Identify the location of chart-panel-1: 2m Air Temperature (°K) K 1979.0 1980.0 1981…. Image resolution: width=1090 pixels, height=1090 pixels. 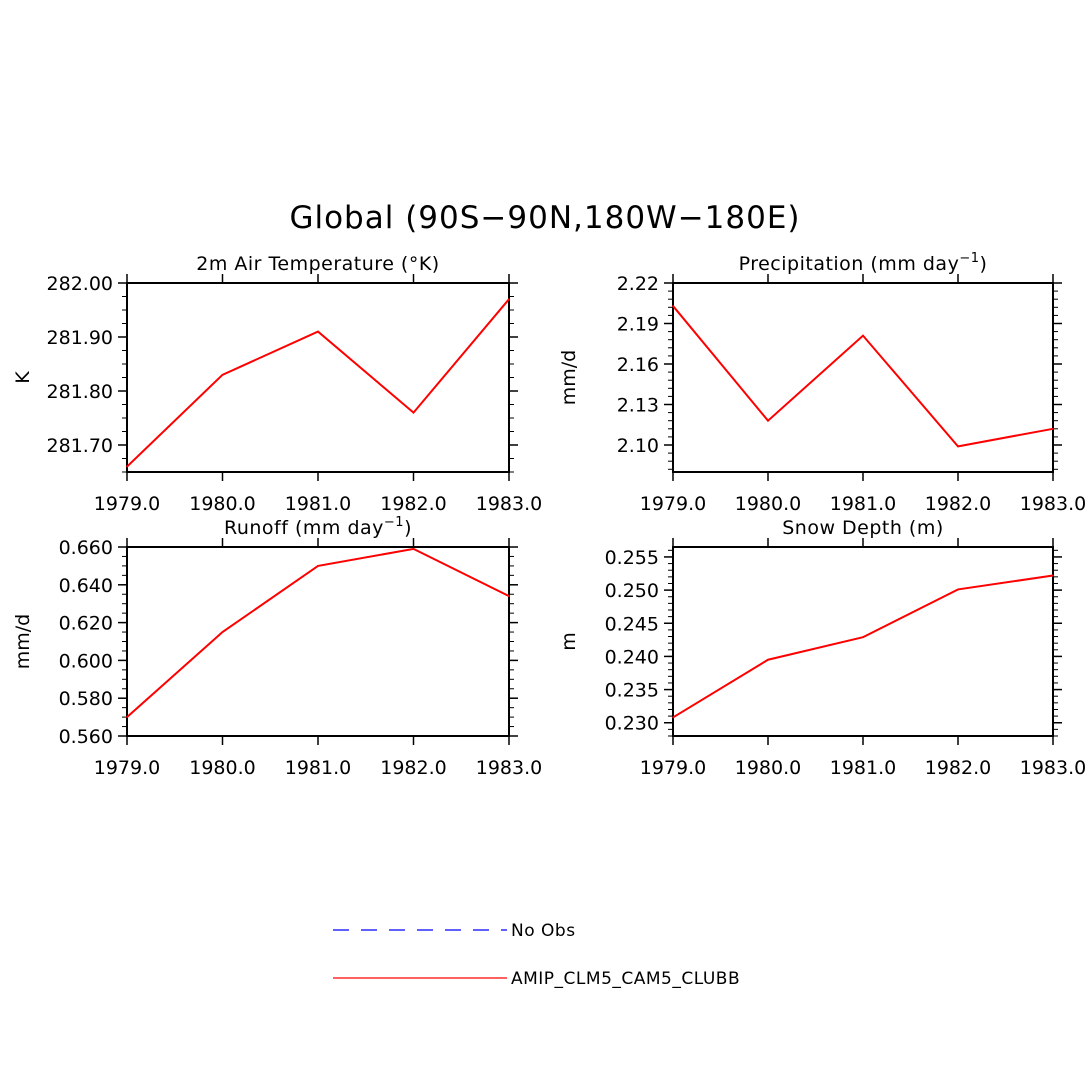
(277, 384).